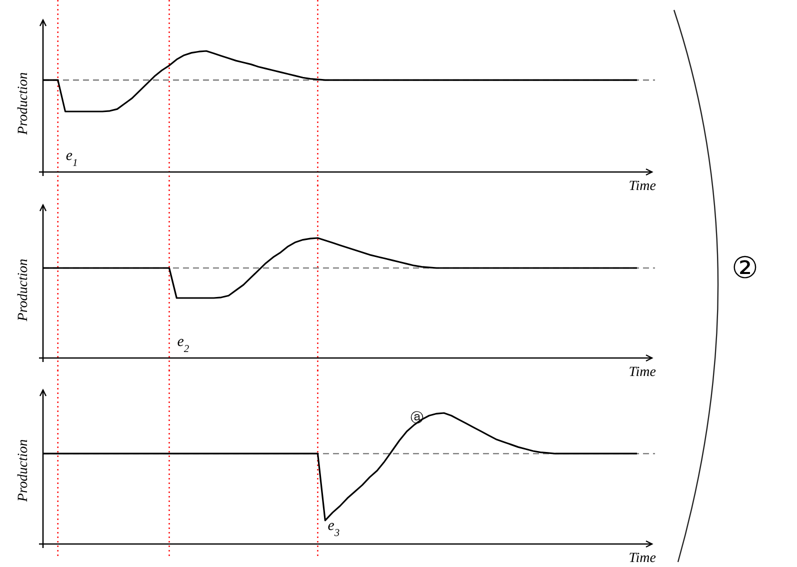 This screenshot has width=797, height=567. What do you see at coordinates (183, 344) in the screenshot?
I see `annotation: e$_{2}$` at bounding box center [183, 344].